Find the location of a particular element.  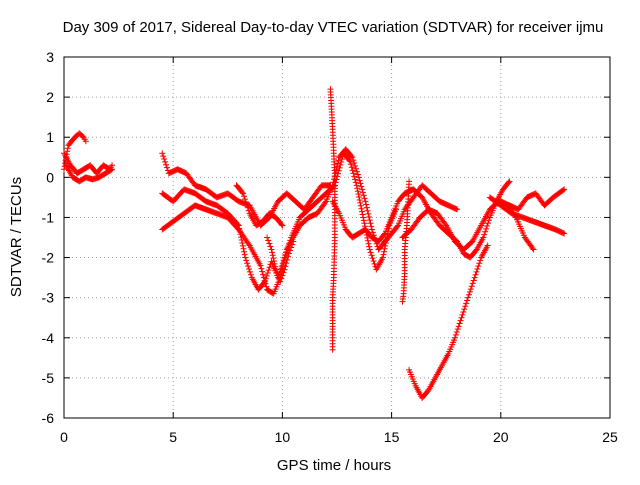

y-tick-label: 2 is located at coordinates (50, 97).